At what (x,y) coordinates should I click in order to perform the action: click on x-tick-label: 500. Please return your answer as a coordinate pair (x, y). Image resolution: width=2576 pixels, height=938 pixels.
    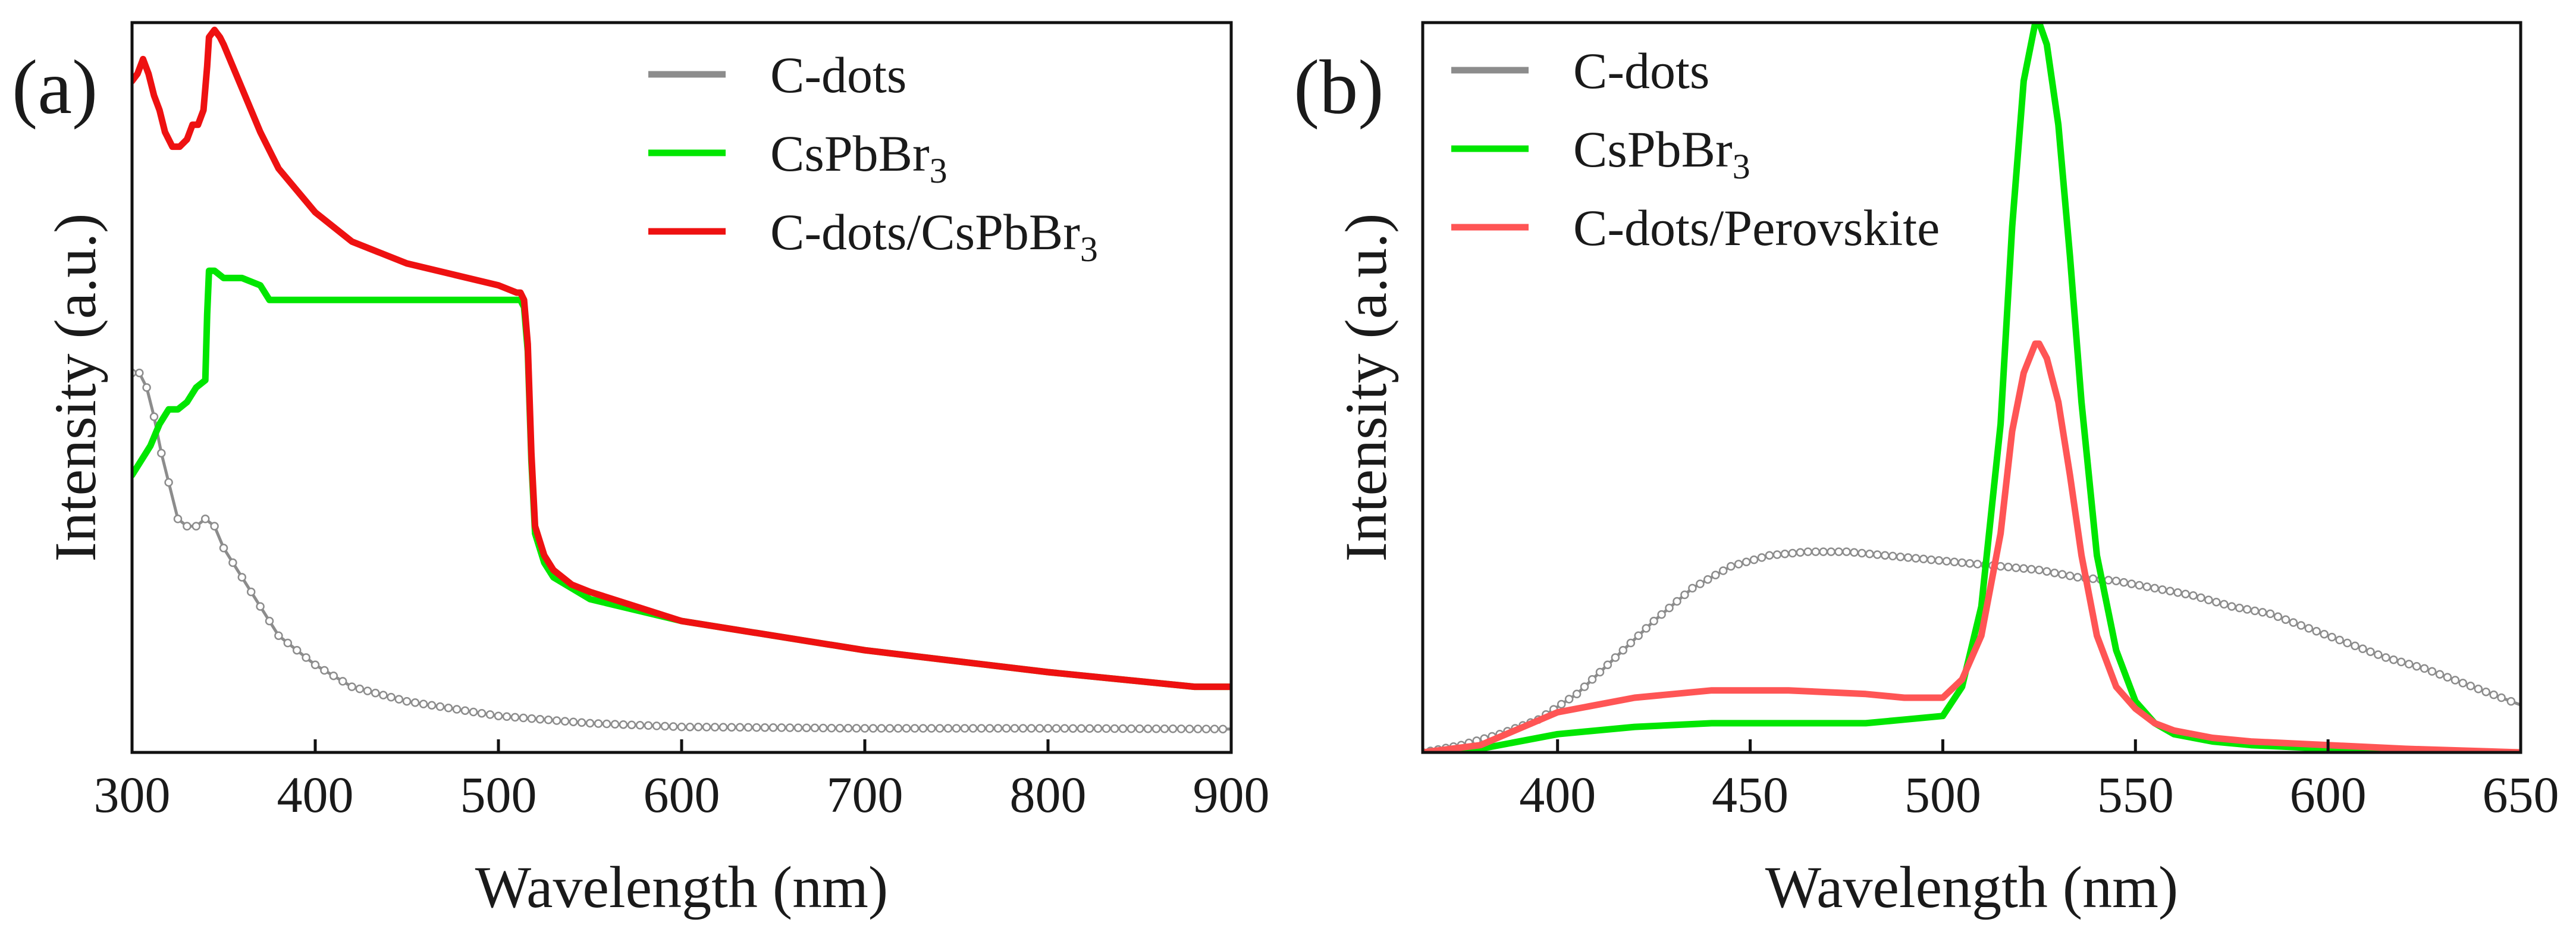
    Looking at the image, I should click on (1942, 794).